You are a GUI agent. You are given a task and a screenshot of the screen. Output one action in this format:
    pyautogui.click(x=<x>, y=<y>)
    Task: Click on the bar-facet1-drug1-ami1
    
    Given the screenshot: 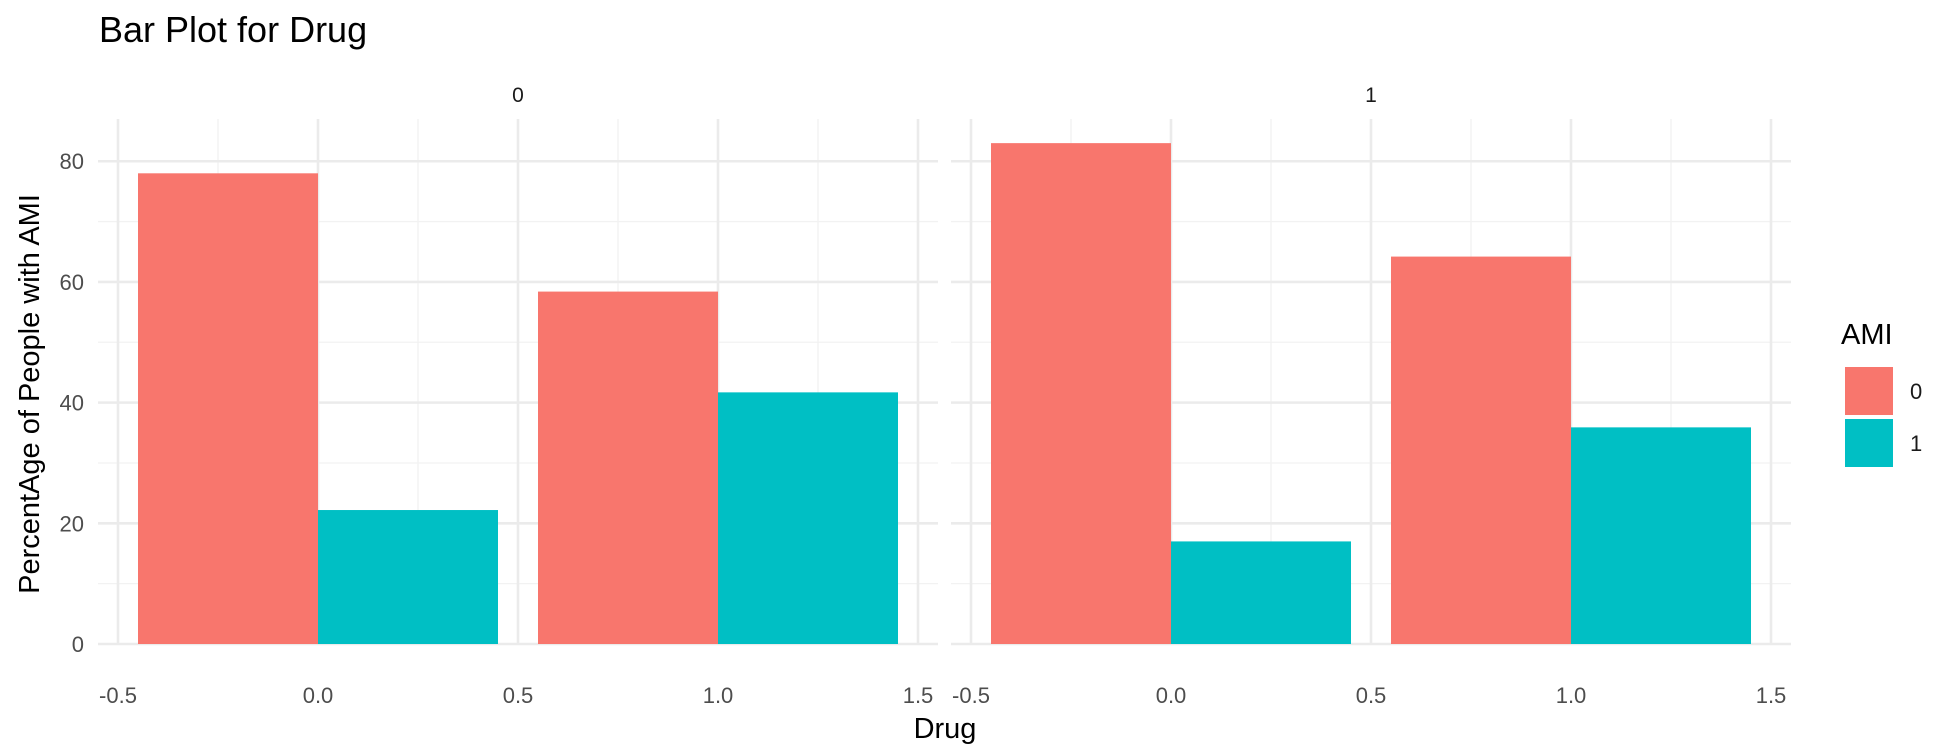 What is the action you would take?
    pyautogui.click(x=1661, y=535)
    